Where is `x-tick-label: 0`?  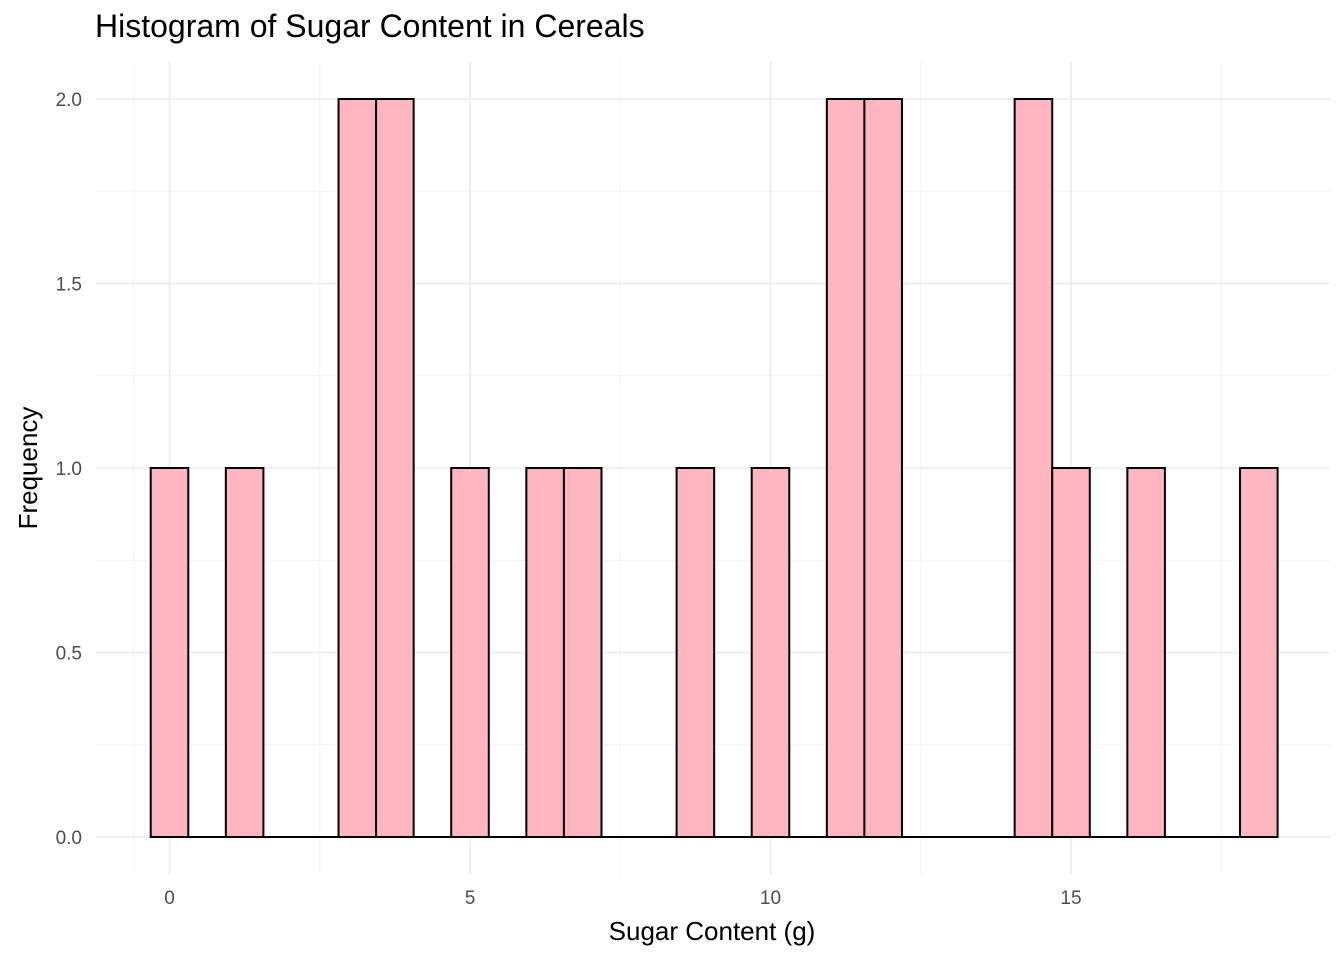 x-tick-label: 0 is located at coordinates (169, 898).